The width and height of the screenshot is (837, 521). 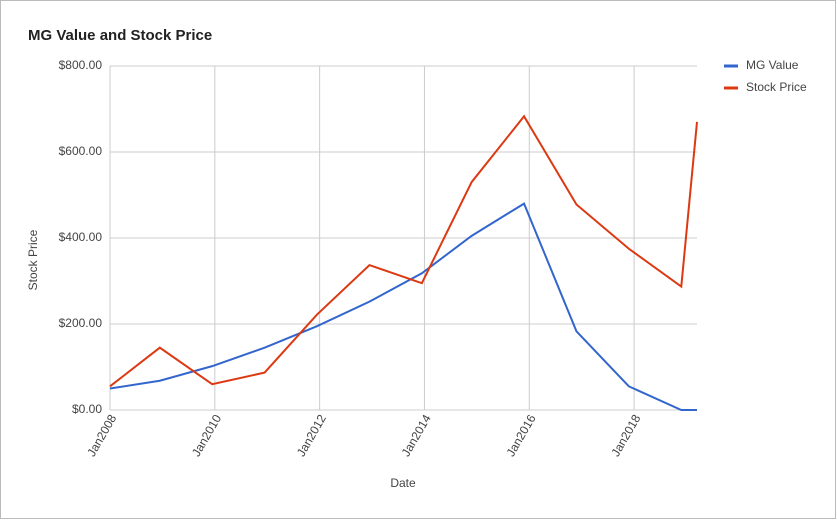 What do you see at coordinates (87, 409) in the screenshot?
I see `y-tick-label: $0.00` at bounding box center [87, 409].